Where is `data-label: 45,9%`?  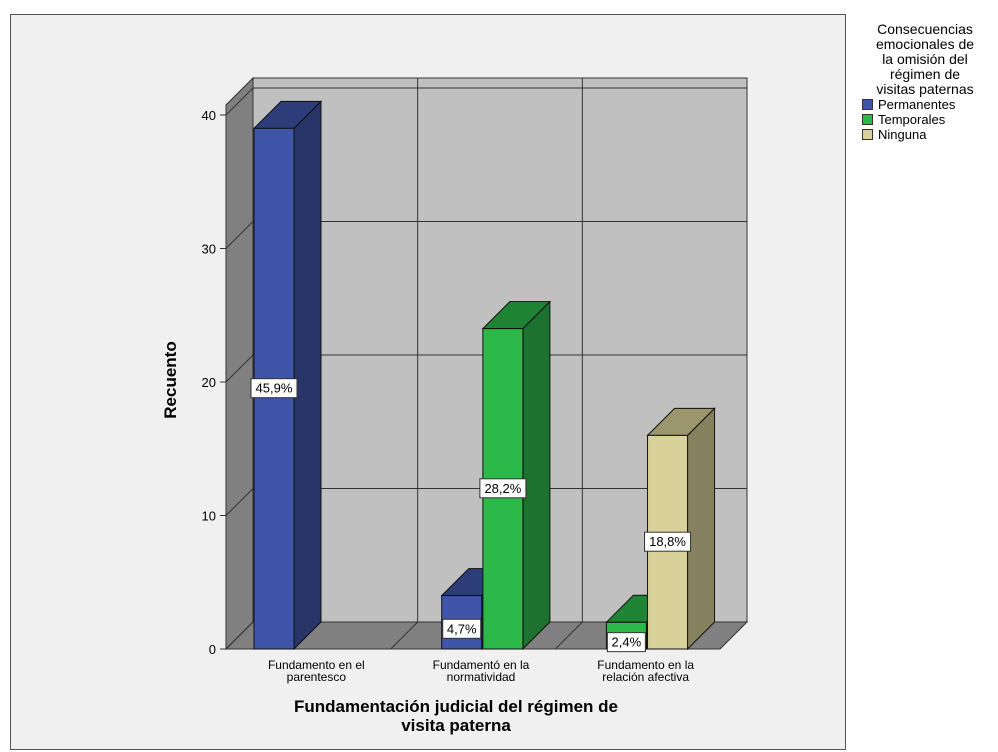 data-label: 45,9% is located at coordinates (274, 388).